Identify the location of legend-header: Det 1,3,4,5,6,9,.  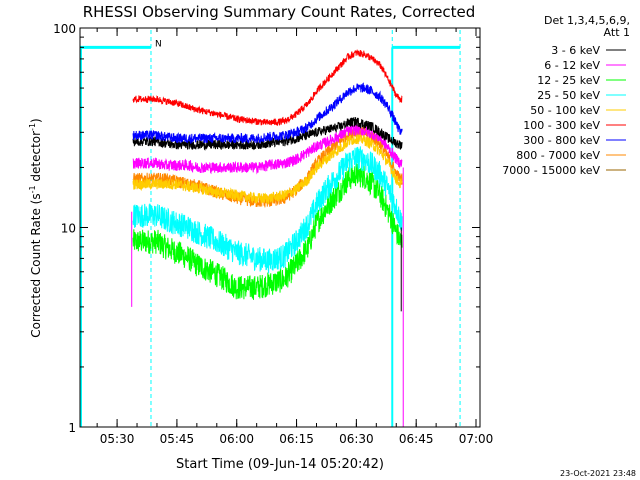
(587, 20).